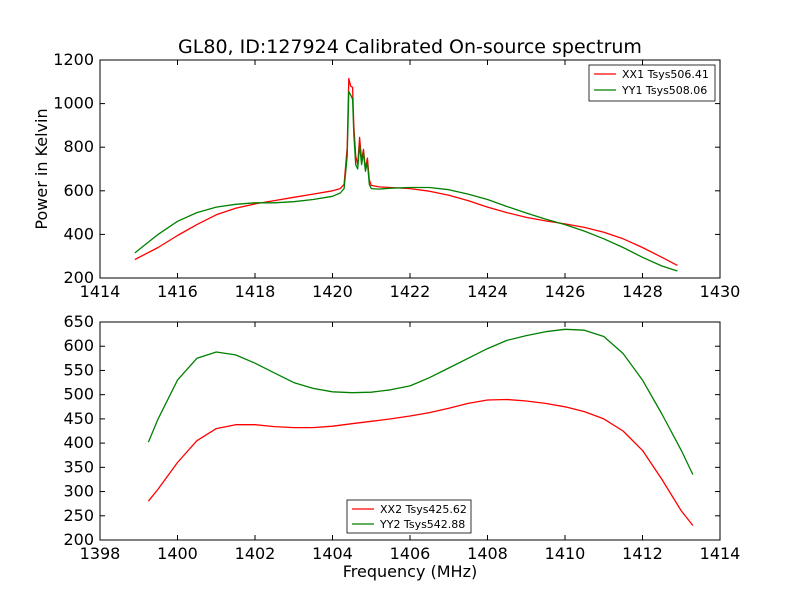 The width and height of the screenshot is (800, 600). What do you see at coordinates (78, 466) in the screenshot?
I see `bottom-y-tick-label: 350` at bounding box center [78, 466].